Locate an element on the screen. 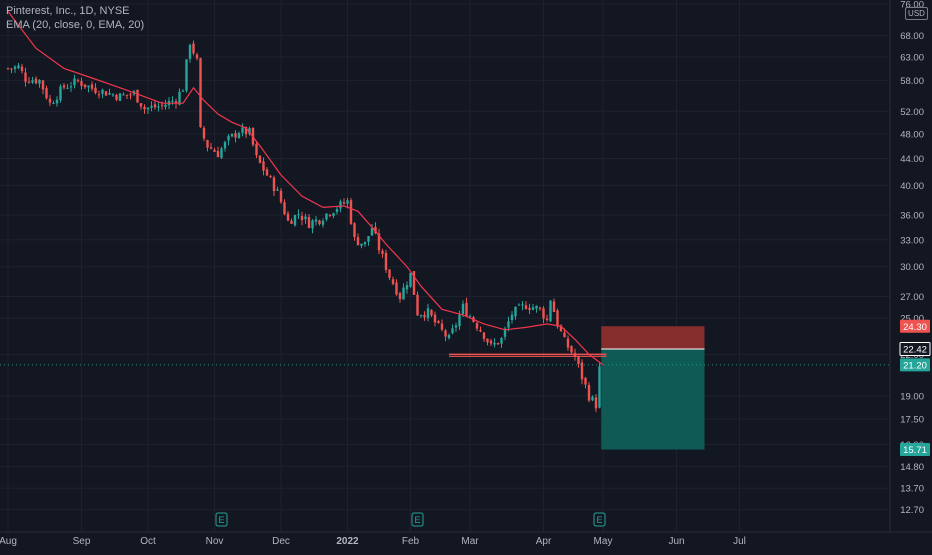  ema-legend: EMA (20, close, 0, EMA, 20) is located at coordinates (75, 25).